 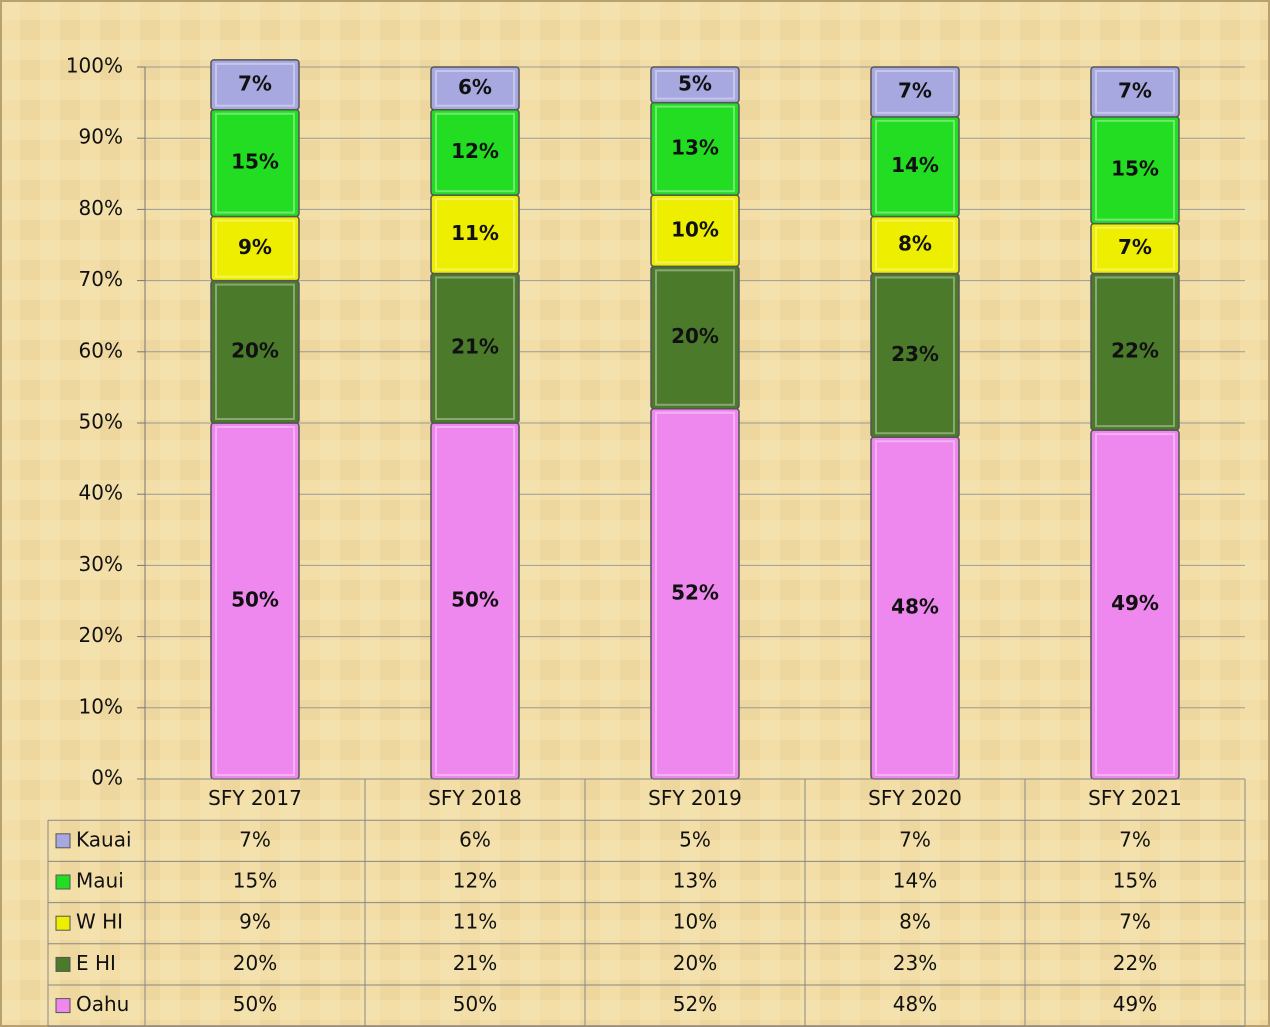 What do you see at coordinates (255, 922) in the screenshot?
I see `table-cell: 9%` at bounding box center [255, 922].